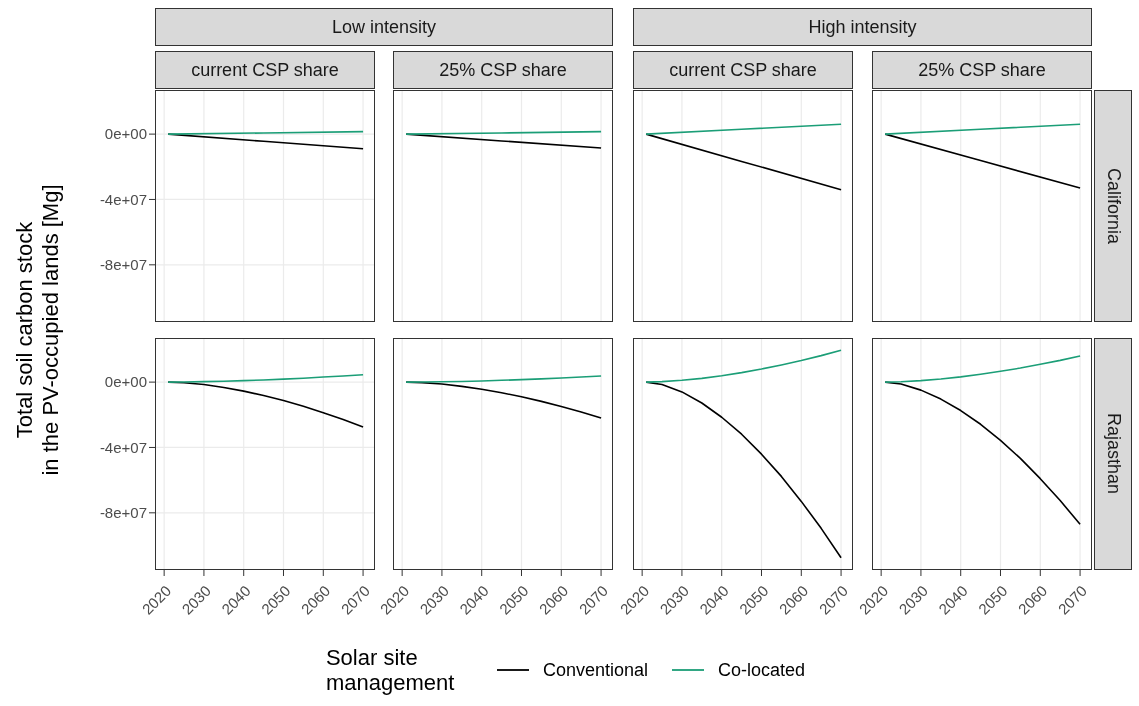 This screenshot has width=1139, height=706. What do you see at coordinates (595, 670) in the screenshot?
I see `legend-label: Conventional` at bounding box center [595, 670].